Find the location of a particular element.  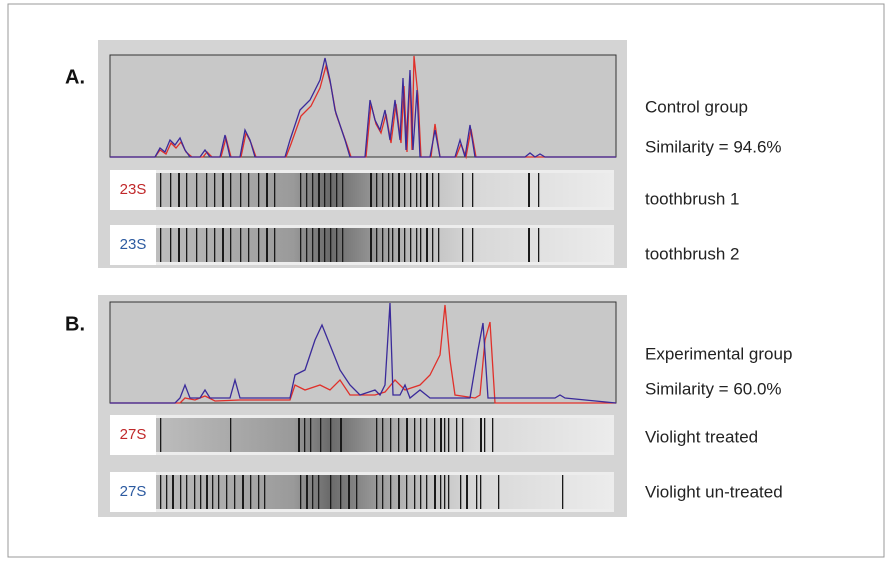

marker-label: 27S is located at coordinates (133, 434).